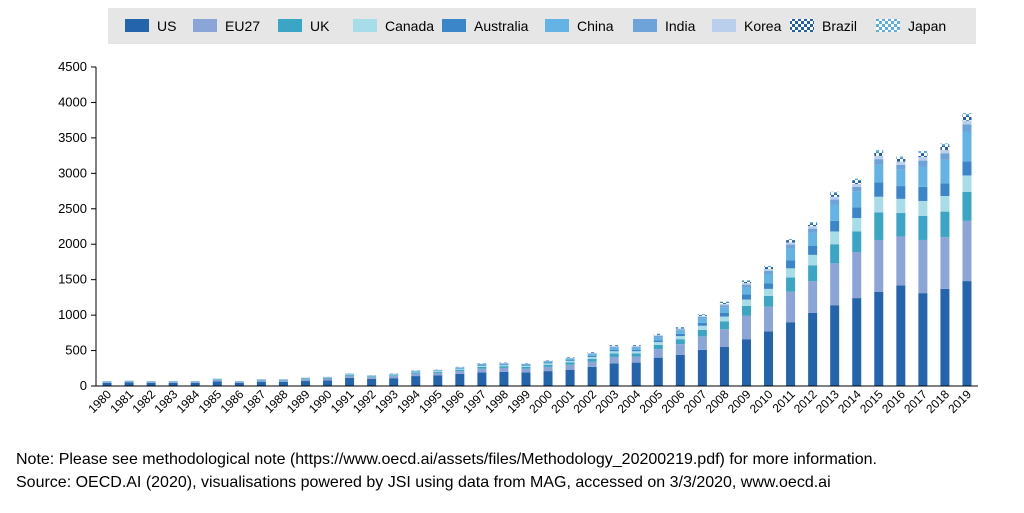 The height and width of the screenshot is (513, 1024). I want to click on bar-japan-2006, so click(680, 327).